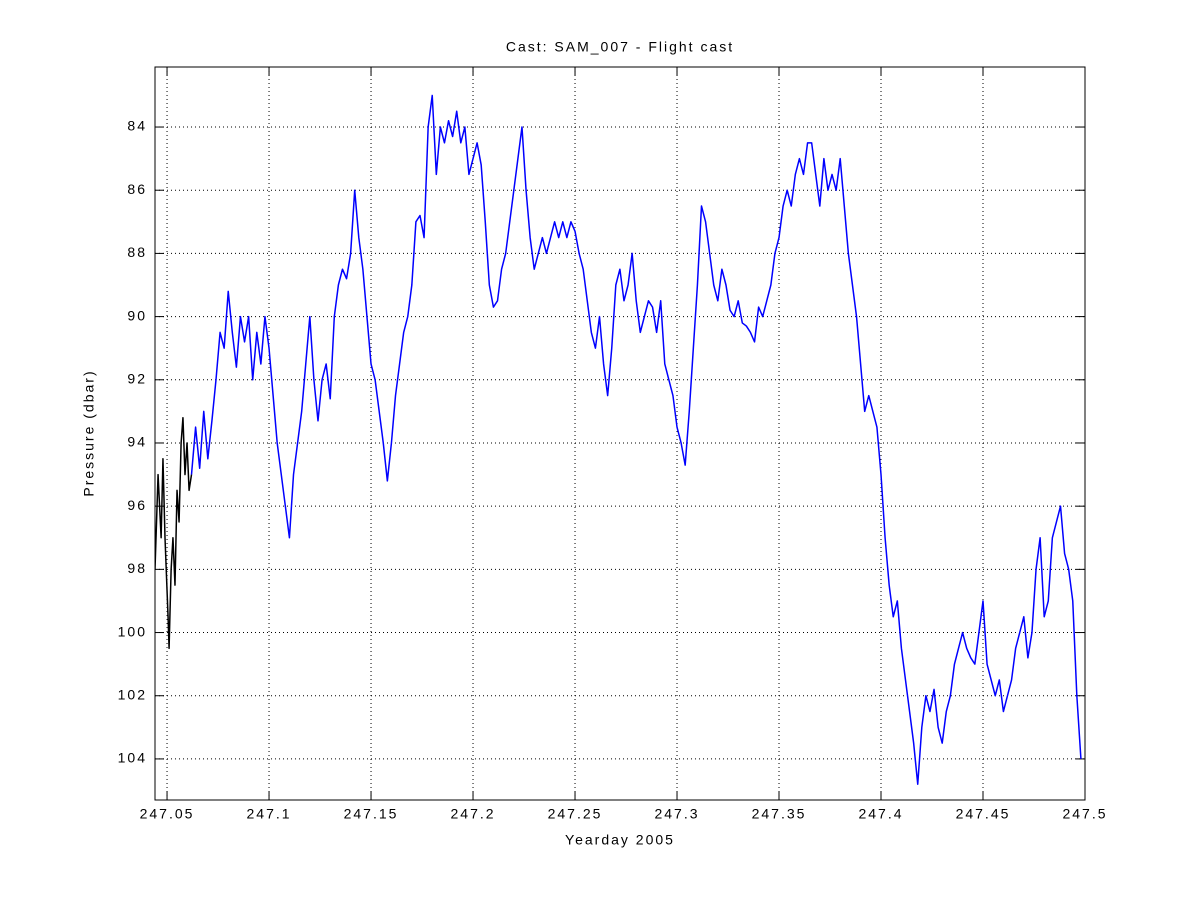  Describe the element at coordinates (676, 814) in the screenshot. I see `x-tick-label: 247.3` at that location.